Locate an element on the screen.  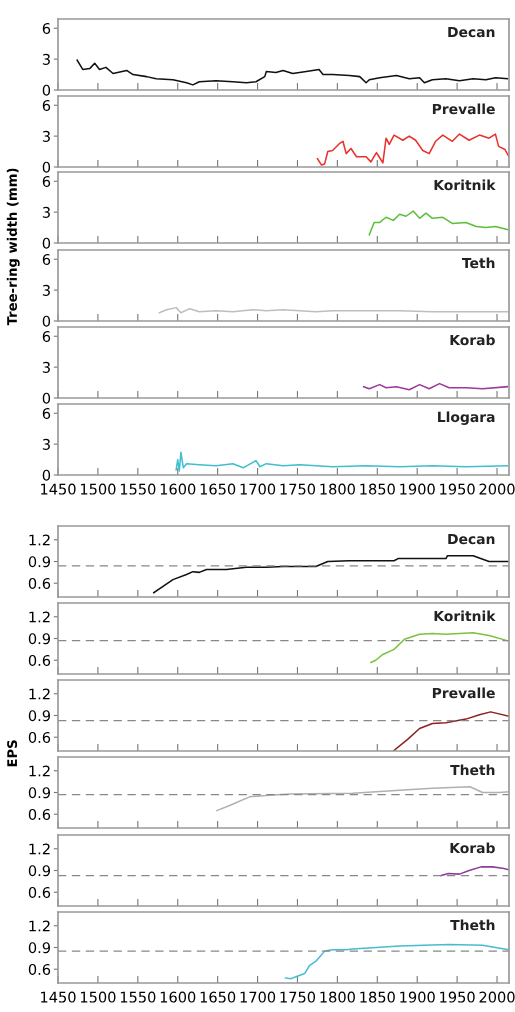
y-axis-title: Tree-ring width (mm) is located at coordinates (13, 247).